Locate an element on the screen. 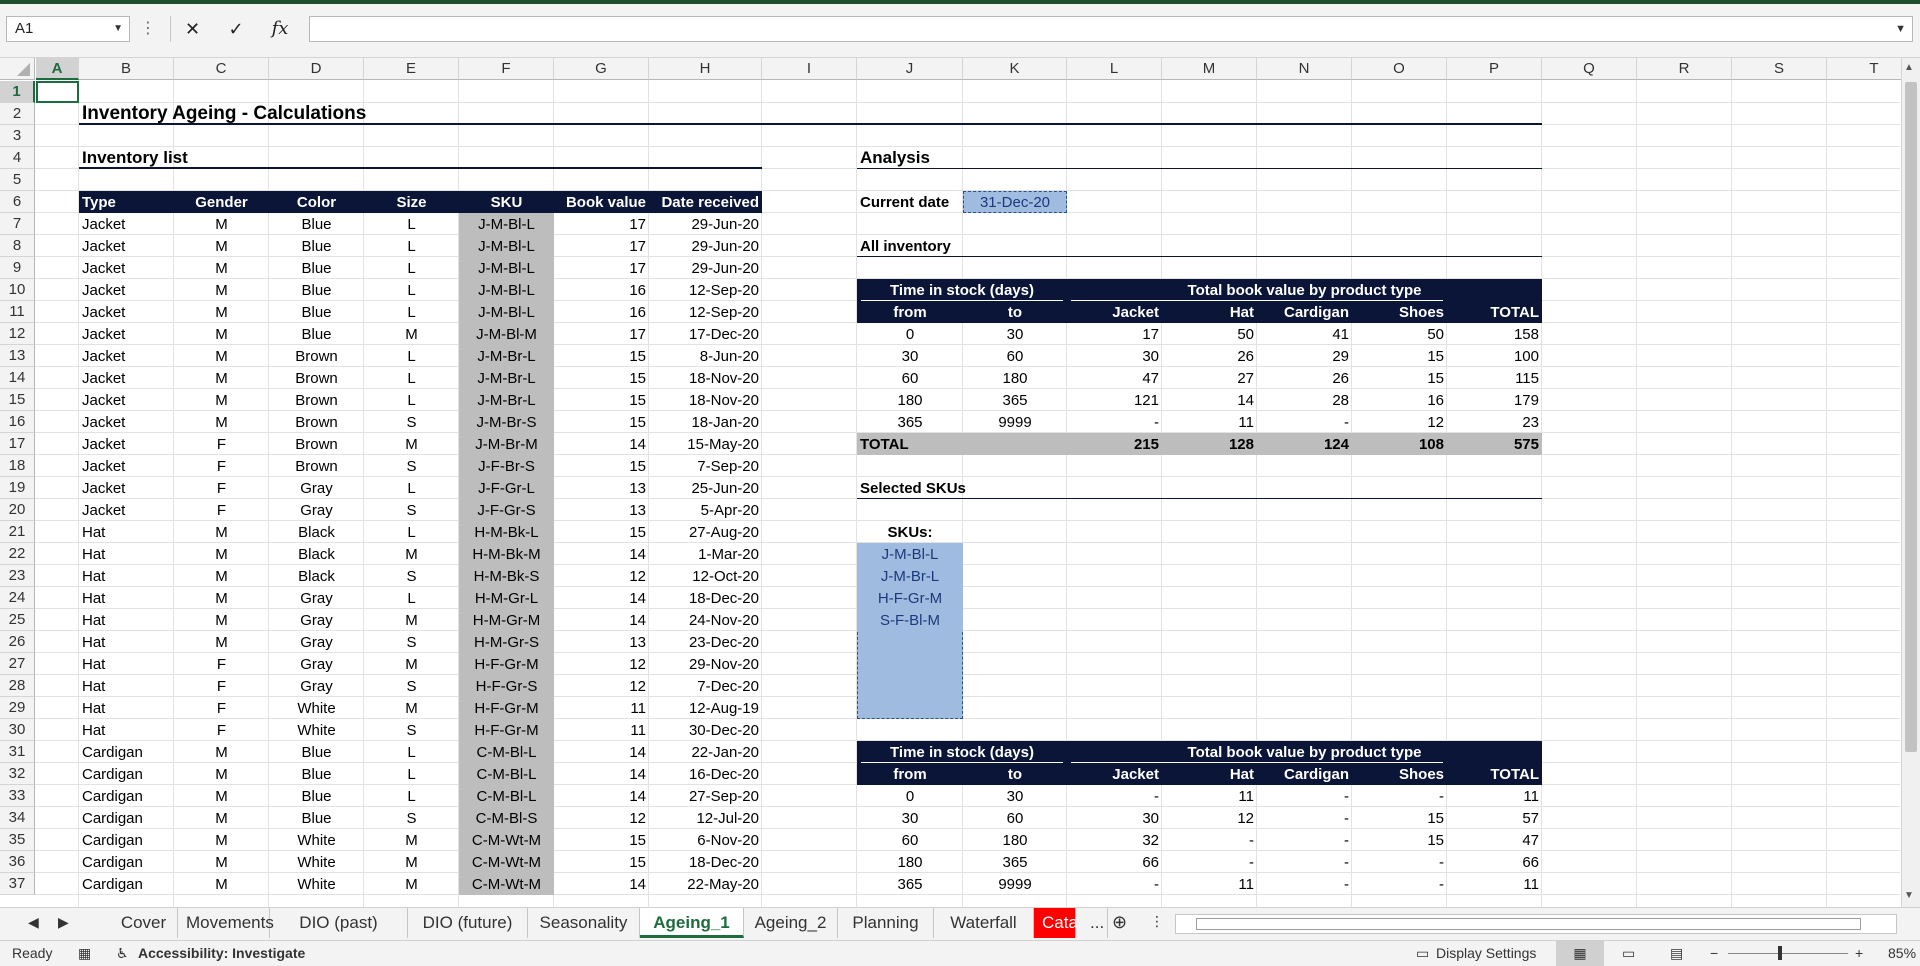 The image size is (1920, 966). inventory-cell: 29-Jun-20 is located at coordinates (725, 268).